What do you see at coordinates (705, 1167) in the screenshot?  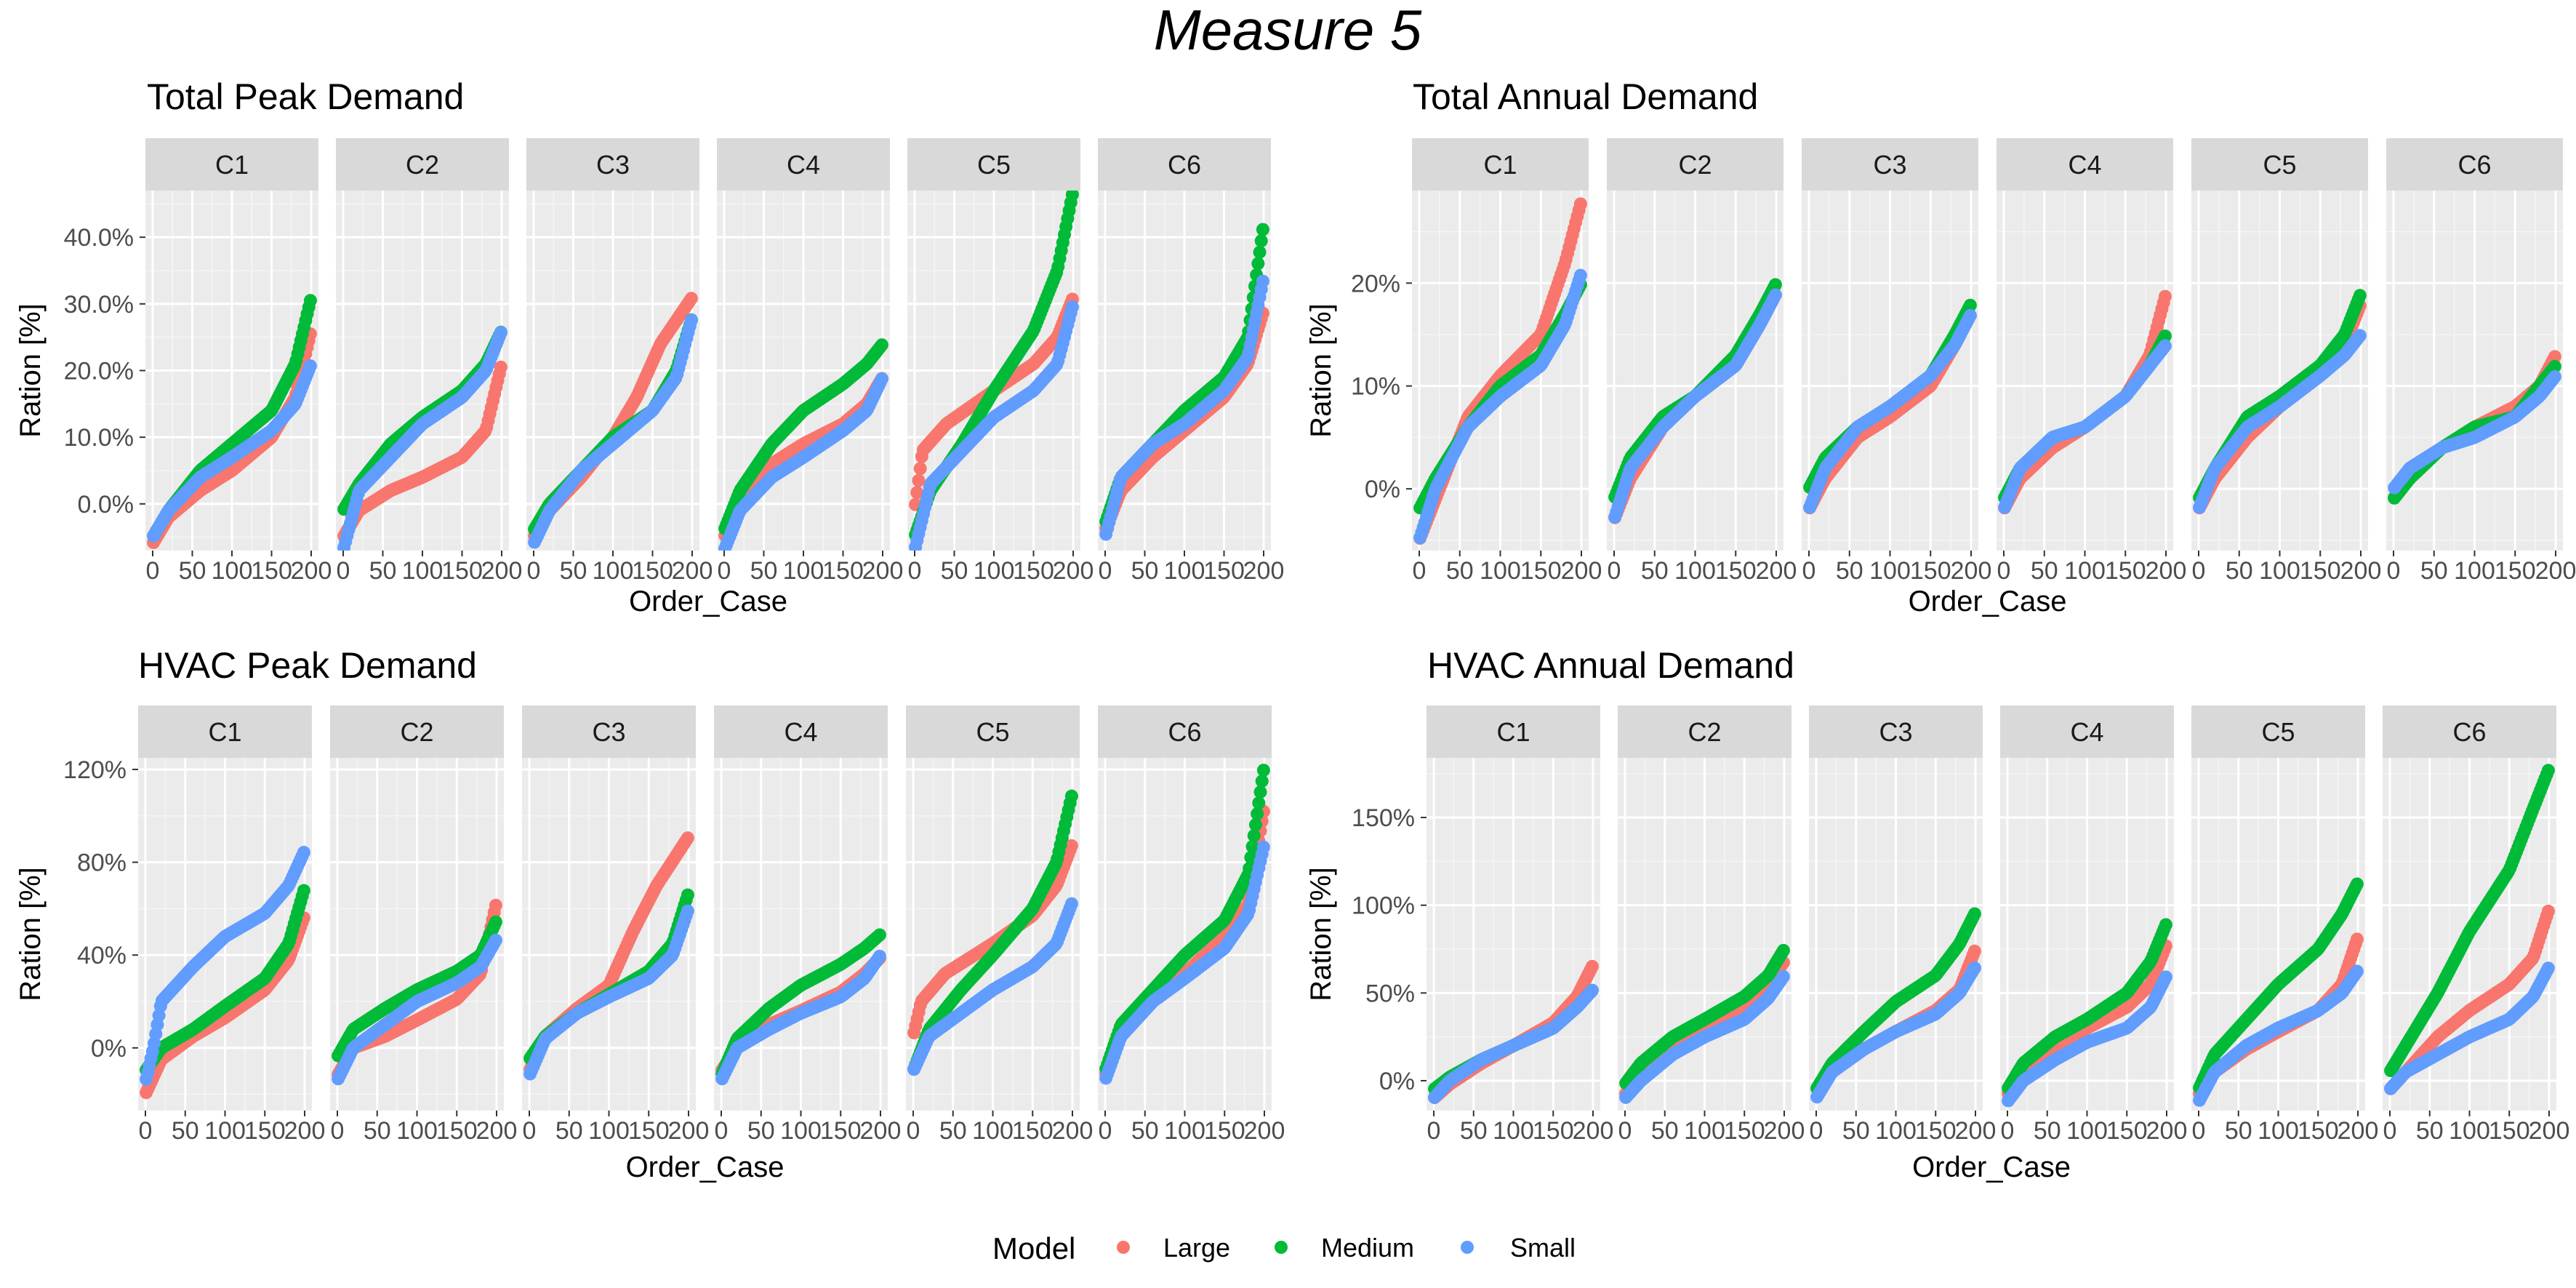 I see `x-axis-label: Order_Case` at bounding box center [705, 1167].